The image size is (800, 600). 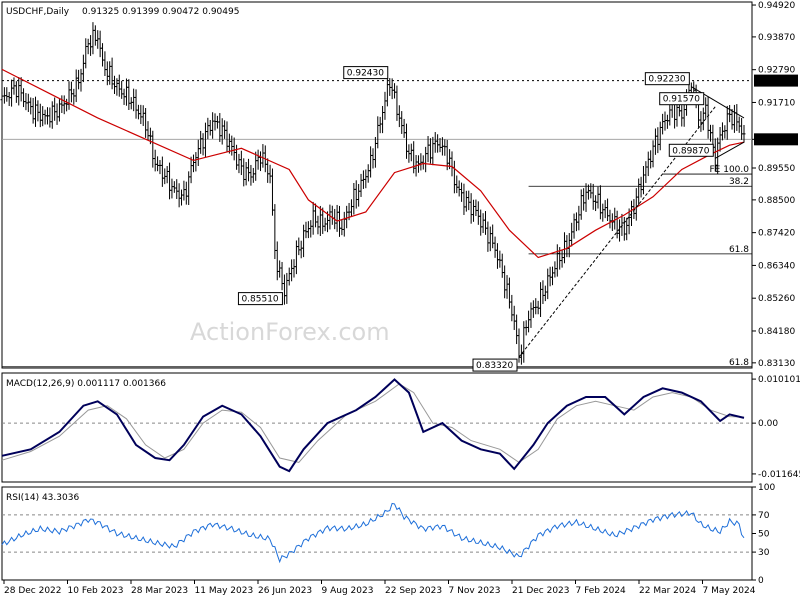 I want to click on price-annotation-label: 0.89870, so click(x=690, y=151).